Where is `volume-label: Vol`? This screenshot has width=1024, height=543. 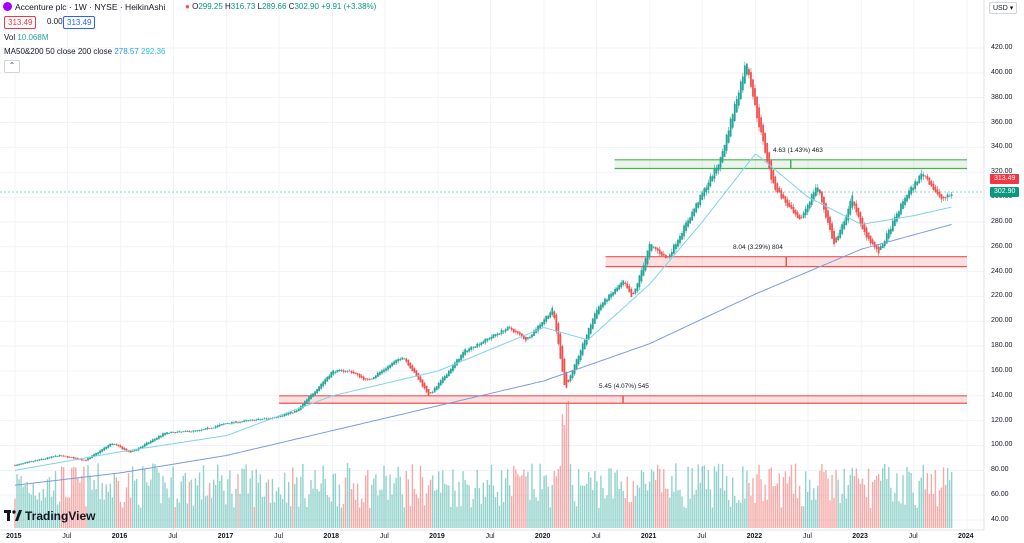
volume-label: Vol is located at coordinates (10, 37).